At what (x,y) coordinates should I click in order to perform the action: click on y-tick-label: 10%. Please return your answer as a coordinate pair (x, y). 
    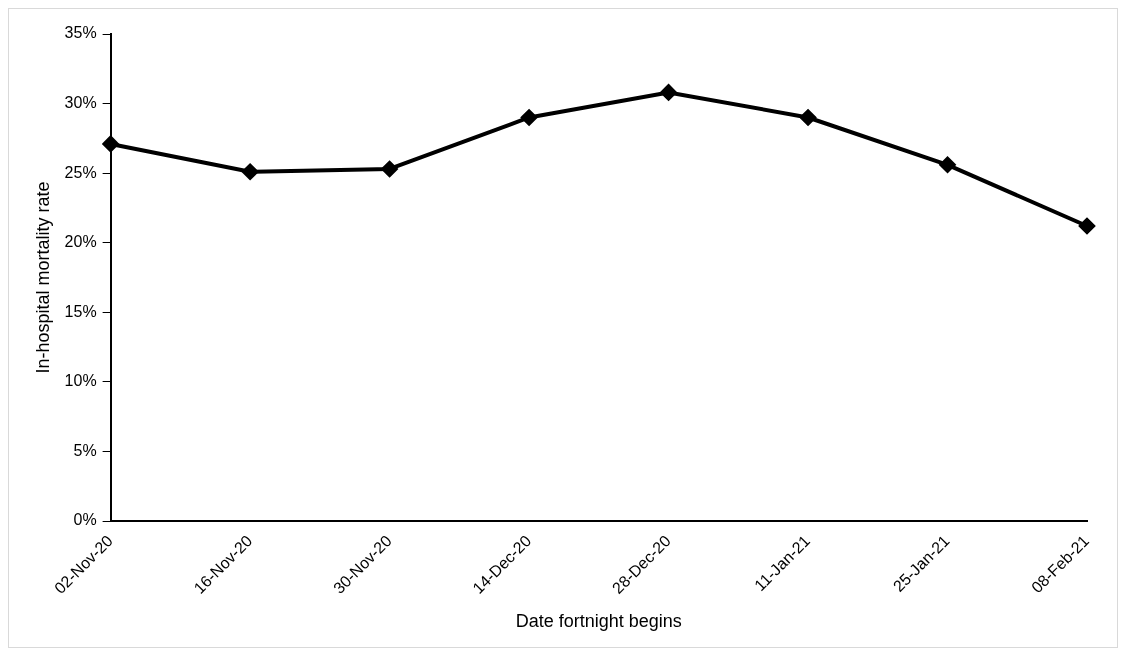
    Looking at the image, I should click on (80, 381).